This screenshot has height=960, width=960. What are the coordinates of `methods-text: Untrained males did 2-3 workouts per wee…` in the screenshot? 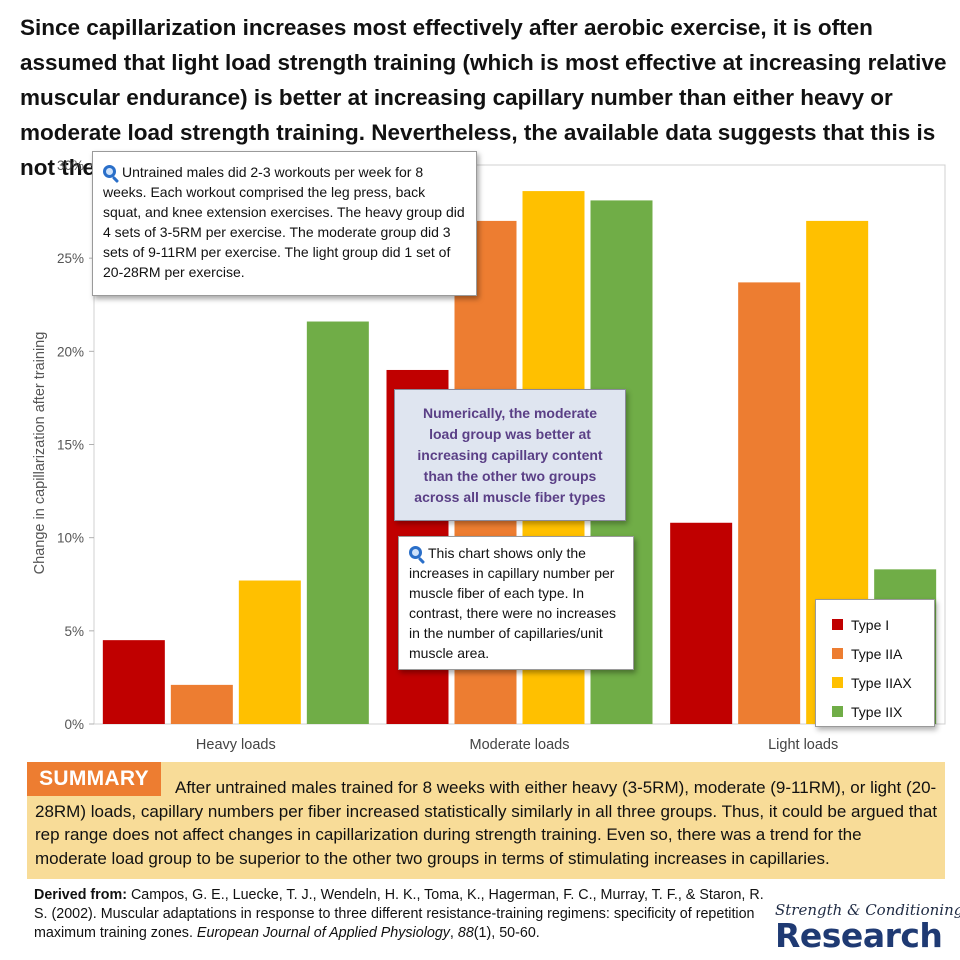 It's located at (284, 222).